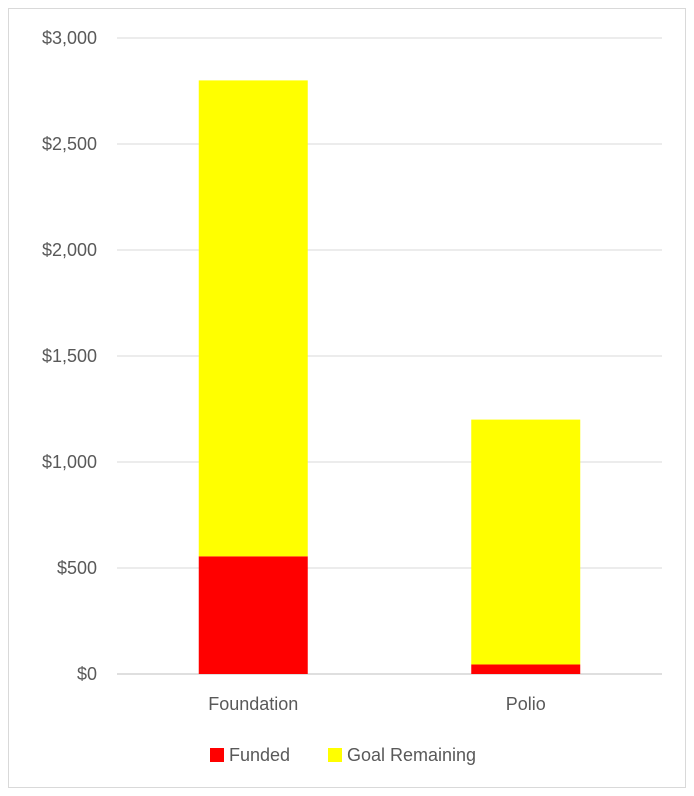 The image size is (694, 796). I want to click on y-tick-label: $3,000, so click(69, 38).